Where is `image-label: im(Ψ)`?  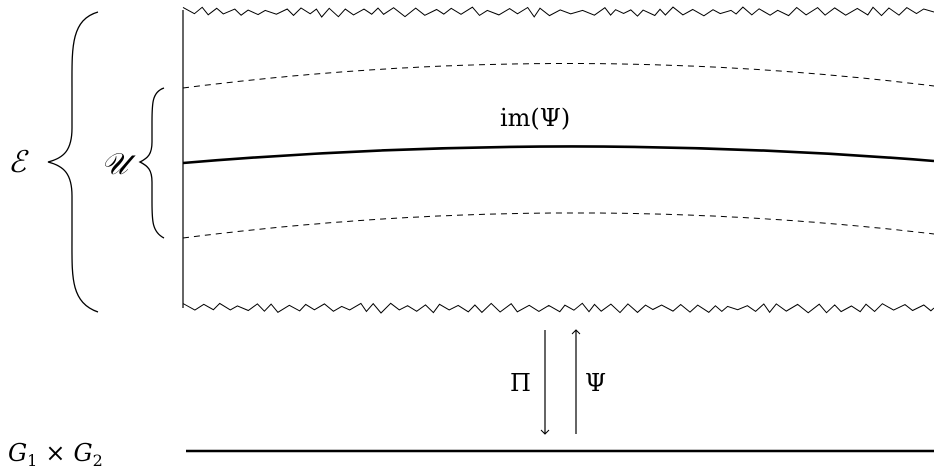
image-label: im(Ψ) is located at coordinates (535, 118).